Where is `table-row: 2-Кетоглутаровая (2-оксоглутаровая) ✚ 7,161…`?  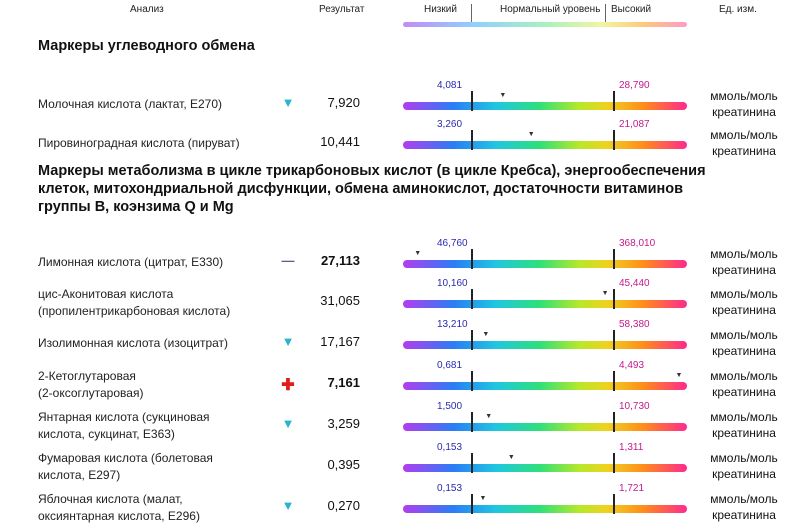
table-row: 2-Кетоглутаровая (2-оксоглутаровая) ✚ 7,161… is located at coordinates (399, 381).